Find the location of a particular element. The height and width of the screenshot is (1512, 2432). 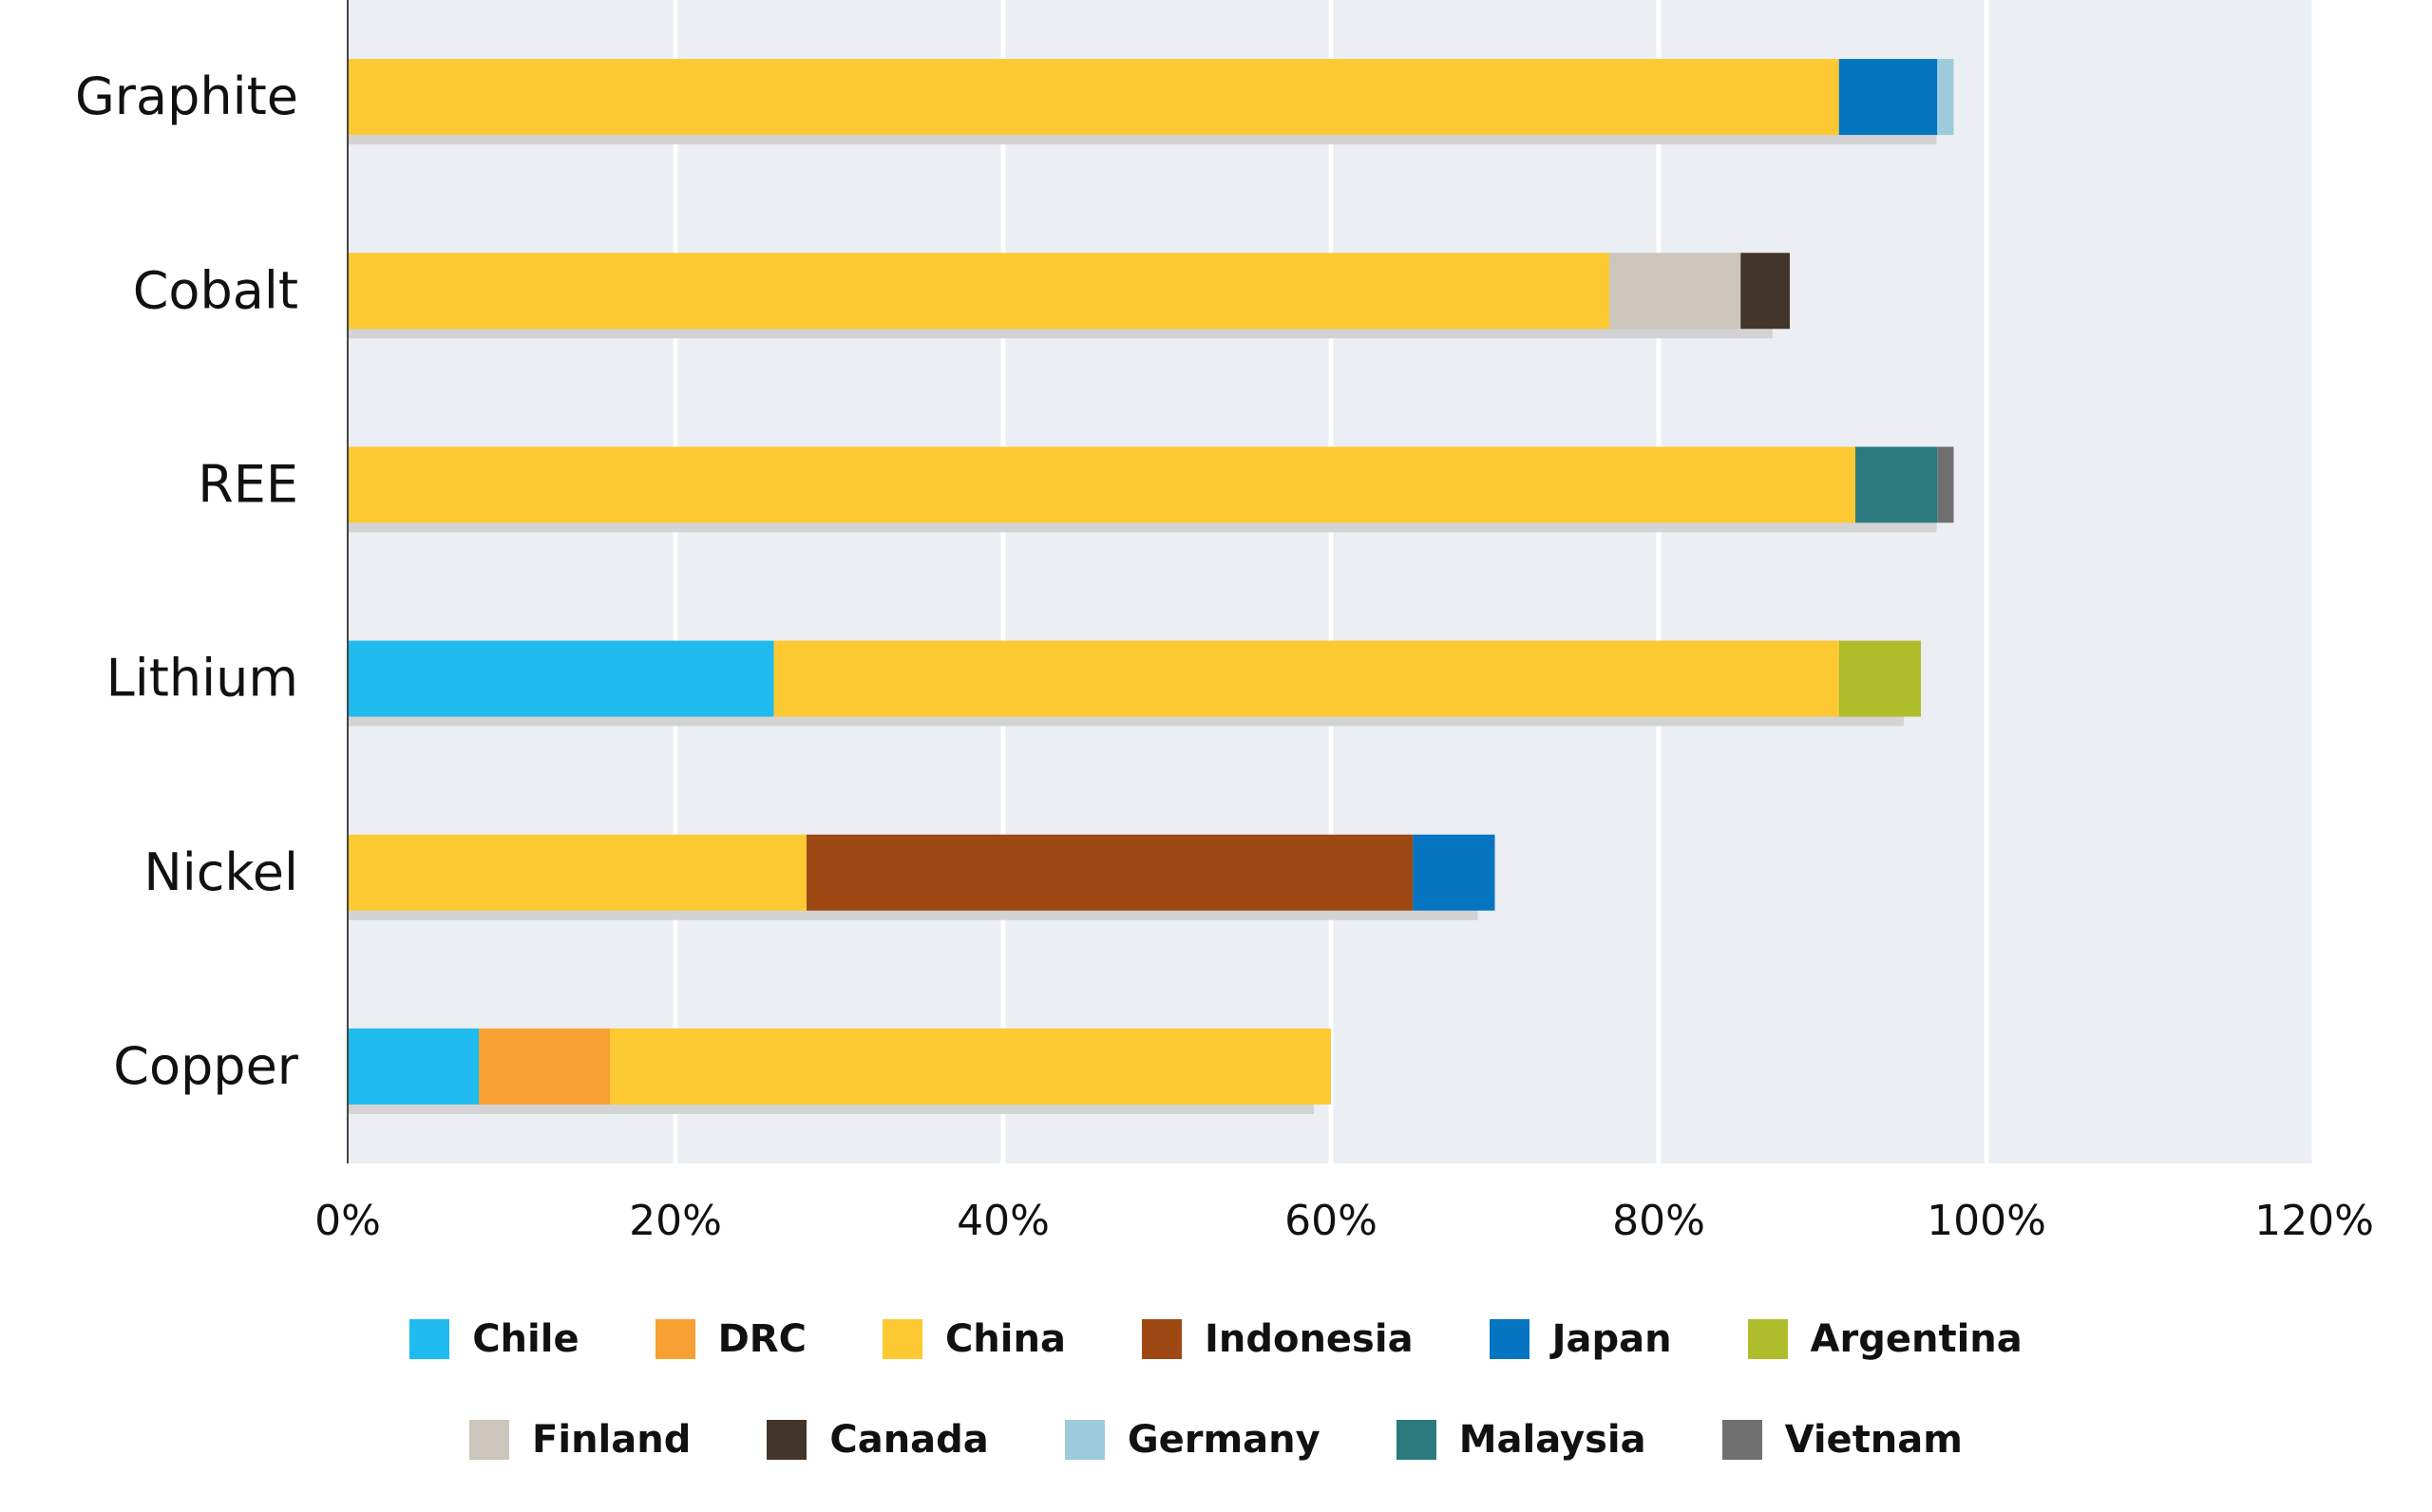

category-label: Lithium is located at coordinates (202, 679).